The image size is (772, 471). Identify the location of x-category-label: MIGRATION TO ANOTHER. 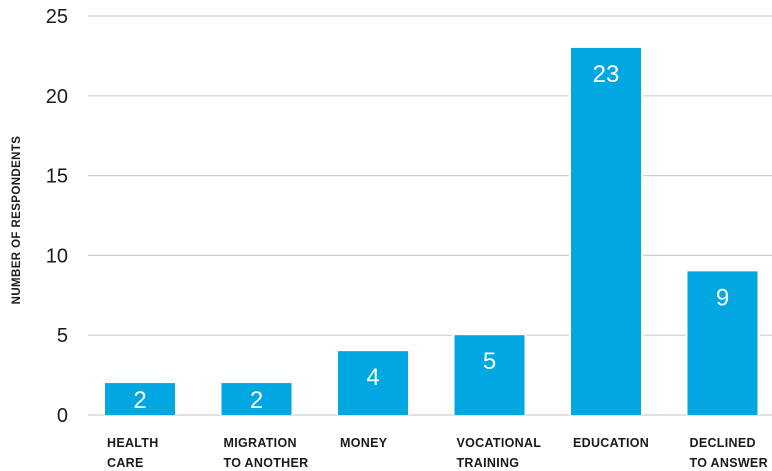
(266, 453).